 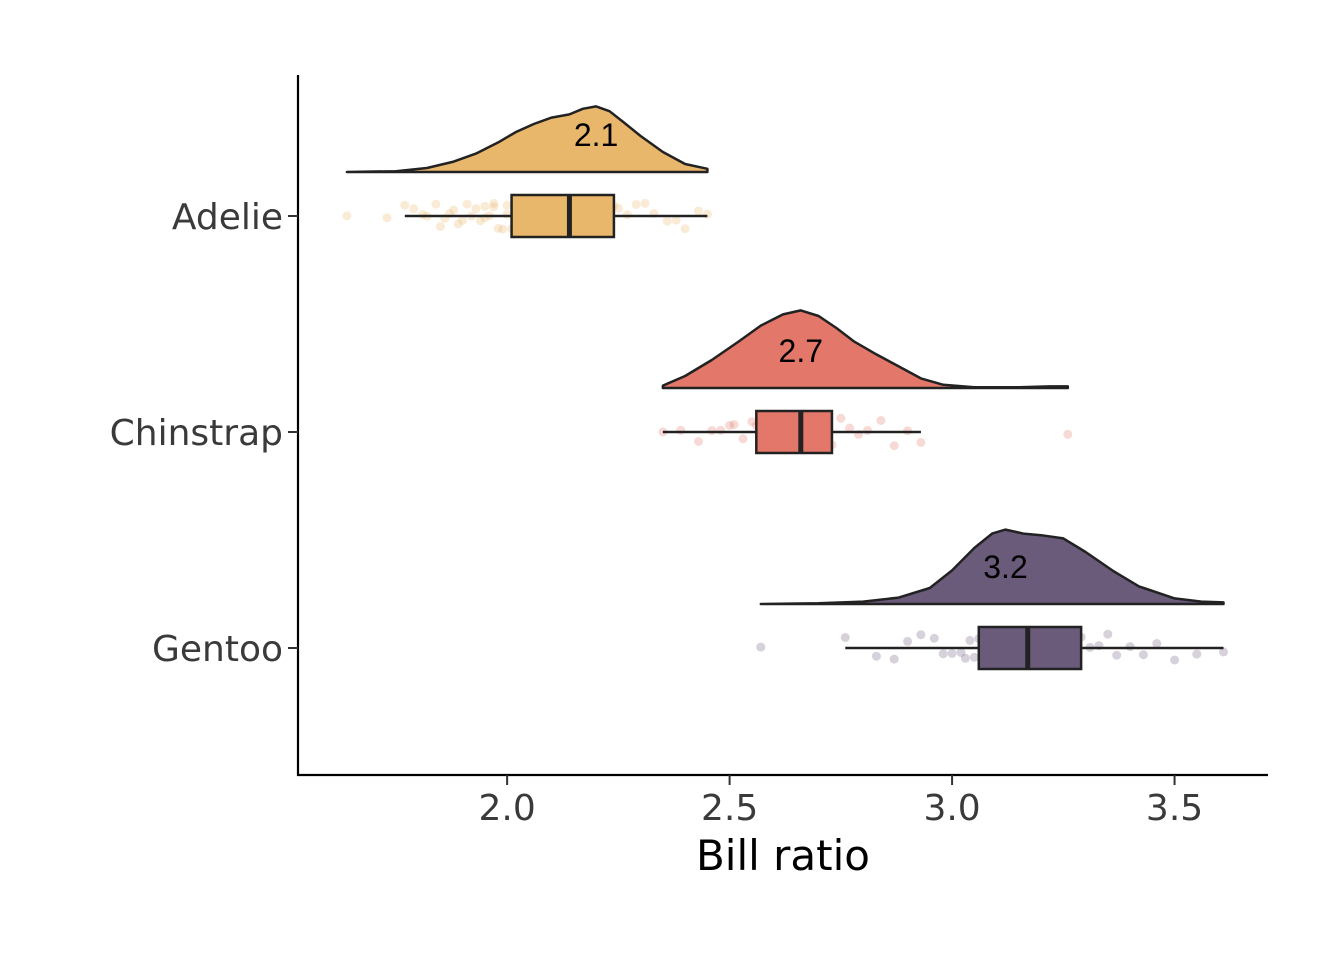 I want to click on density-chinstrap, so click(x=865, y=349).